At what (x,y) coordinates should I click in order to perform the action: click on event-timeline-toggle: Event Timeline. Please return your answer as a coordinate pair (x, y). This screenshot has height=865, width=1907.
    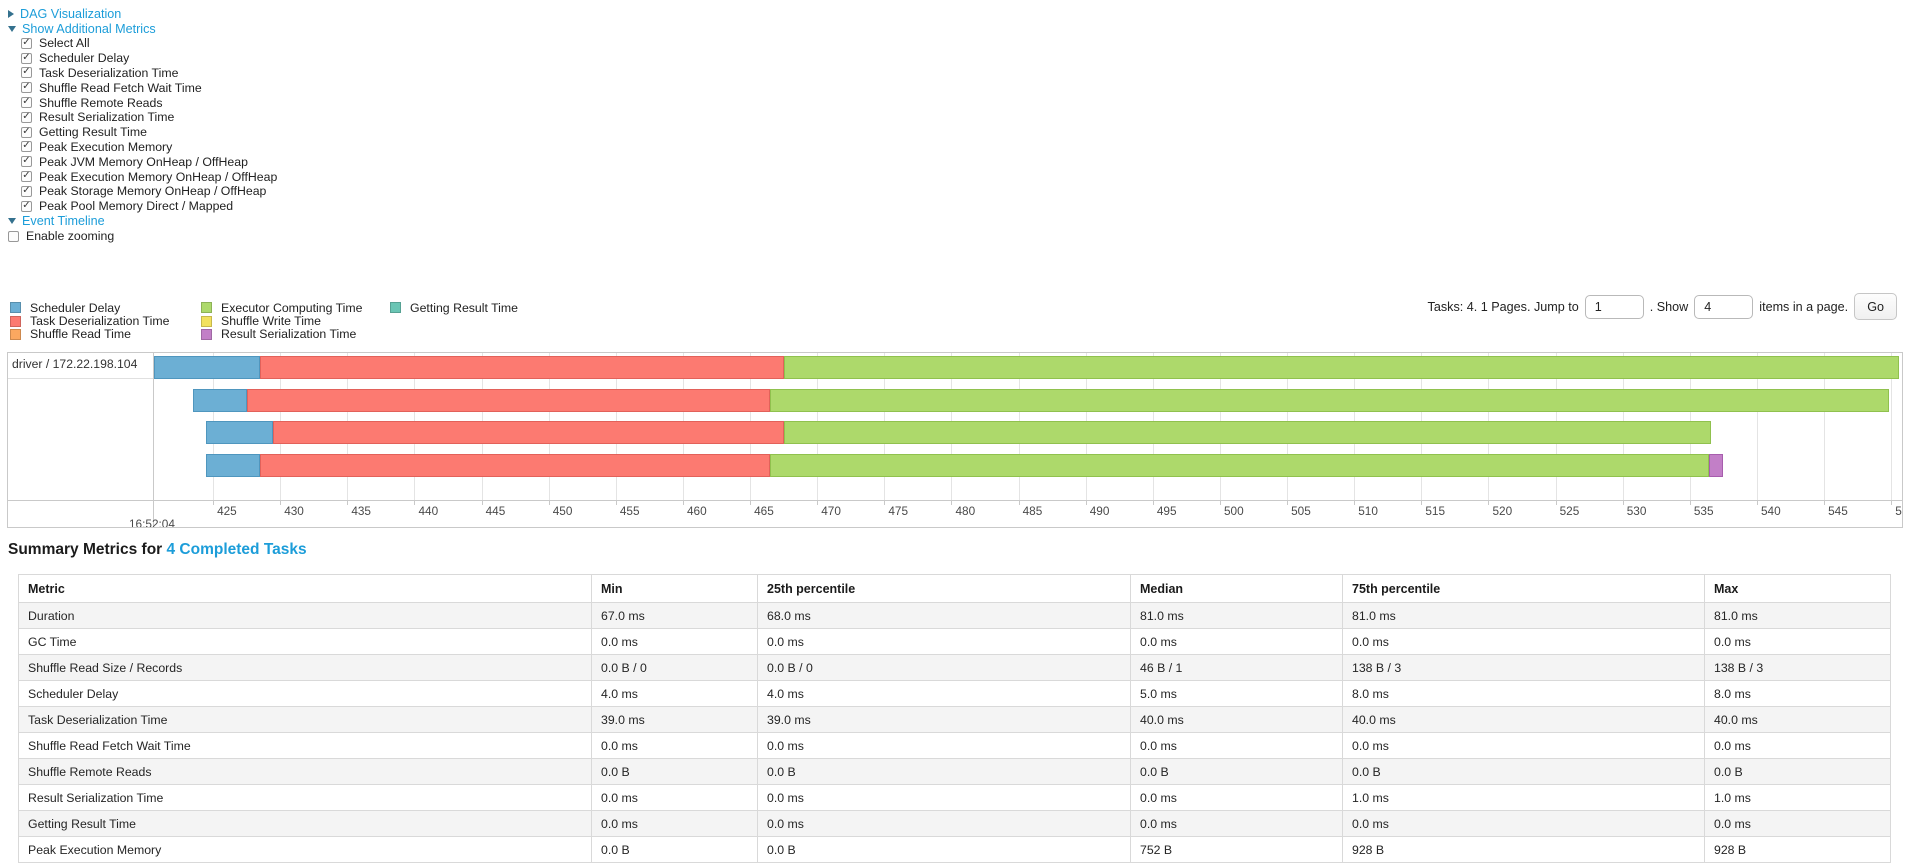
    Looking at the image, I should click on (142, 221).